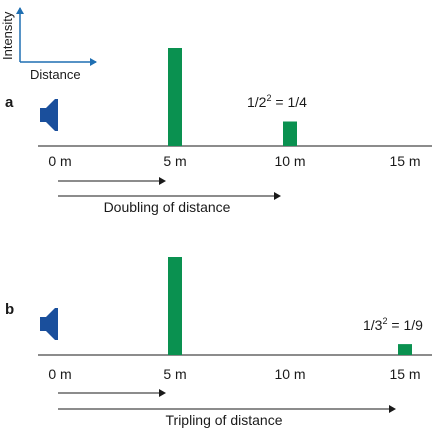 The image size is (438, 430). Describe the element at coordinates (9, 309) in the screenshot. I see `panel-letter: b` at that location.